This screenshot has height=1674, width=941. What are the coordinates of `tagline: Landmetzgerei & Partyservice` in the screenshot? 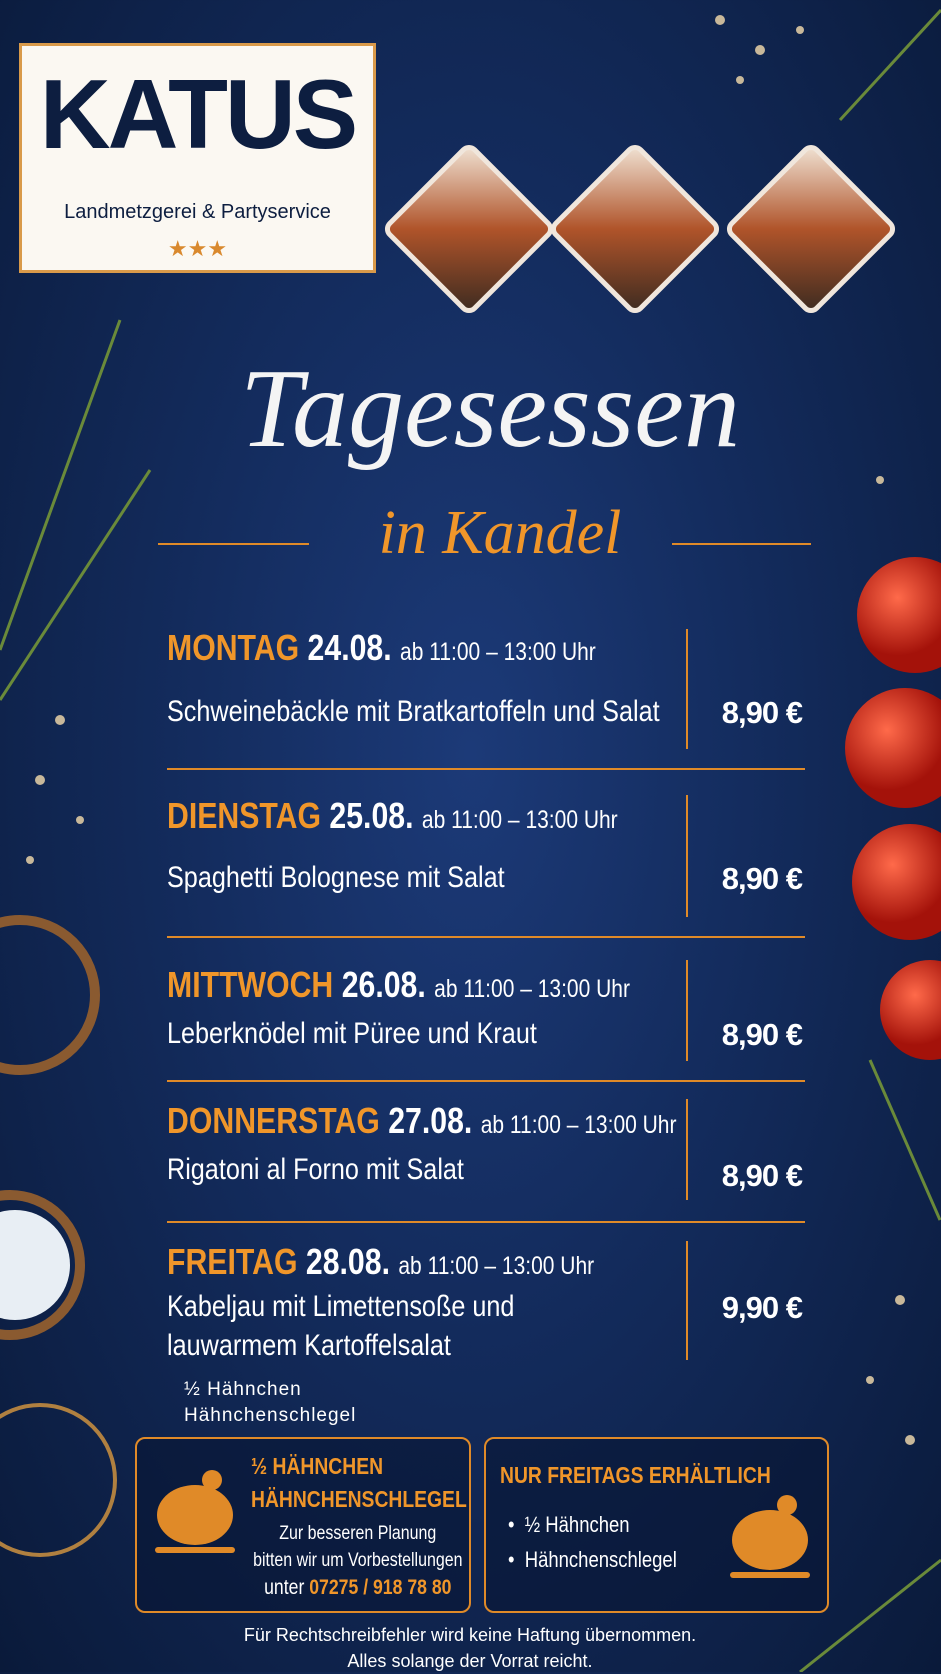 It's located at (197, 212).